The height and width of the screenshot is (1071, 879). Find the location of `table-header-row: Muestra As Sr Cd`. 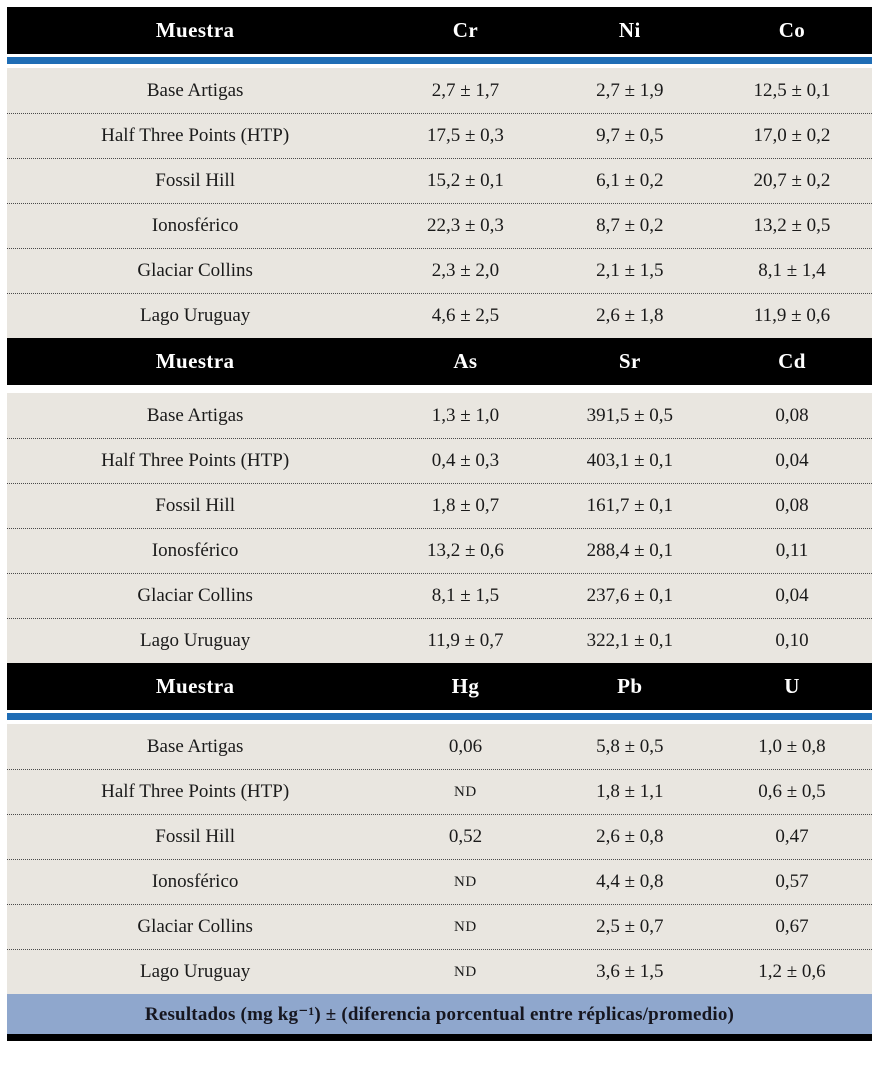

table-header-row: Muestra As Sr Cd is located at coordinates (439, 361).